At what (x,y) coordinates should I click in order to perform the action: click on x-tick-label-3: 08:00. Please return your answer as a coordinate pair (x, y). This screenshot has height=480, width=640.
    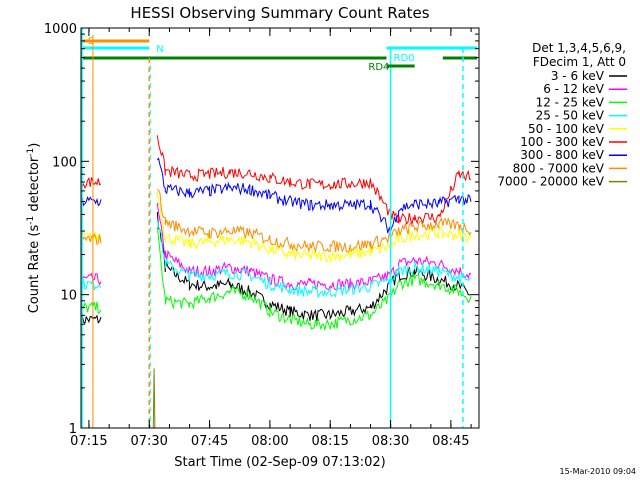
    Looking at the image, I should click on (269, 441).